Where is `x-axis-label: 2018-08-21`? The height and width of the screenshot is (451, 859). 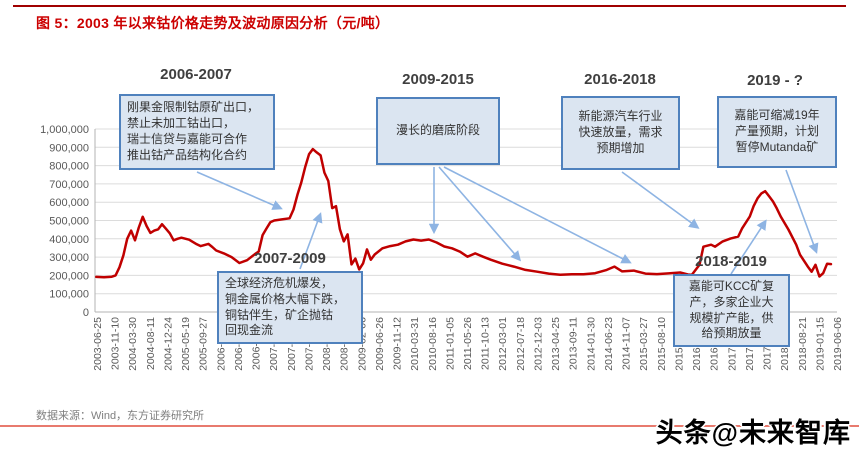 x-axis-label: 2018-08-21 is located at coordinates (803, 344).